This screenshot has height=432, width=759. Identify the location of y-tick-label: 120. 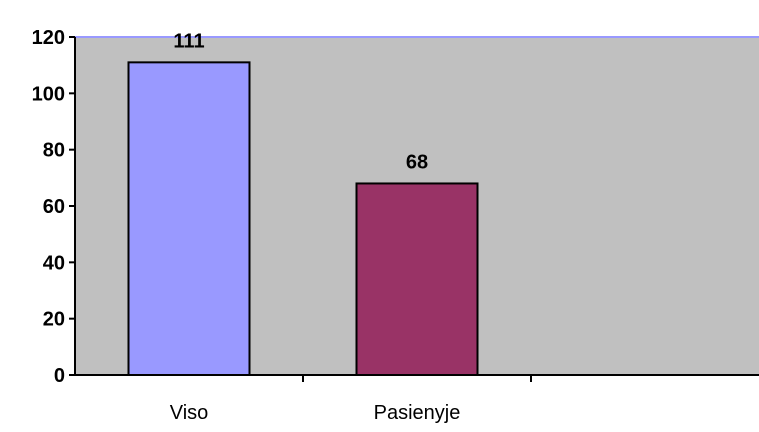
(48, 38).